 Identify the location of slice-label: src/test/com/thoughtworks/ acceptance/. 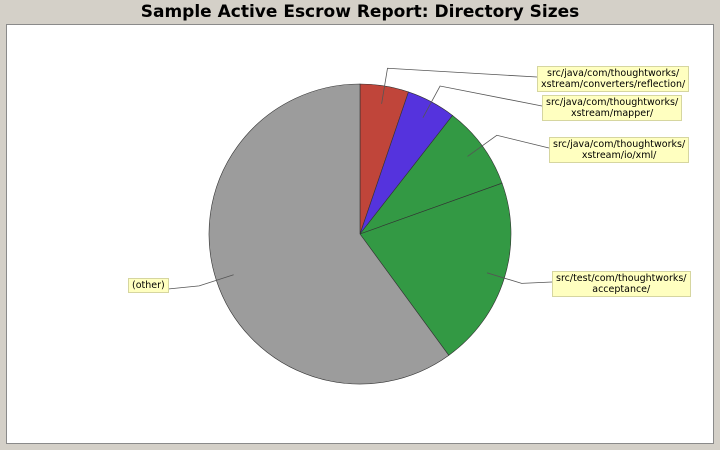
(621, 284).